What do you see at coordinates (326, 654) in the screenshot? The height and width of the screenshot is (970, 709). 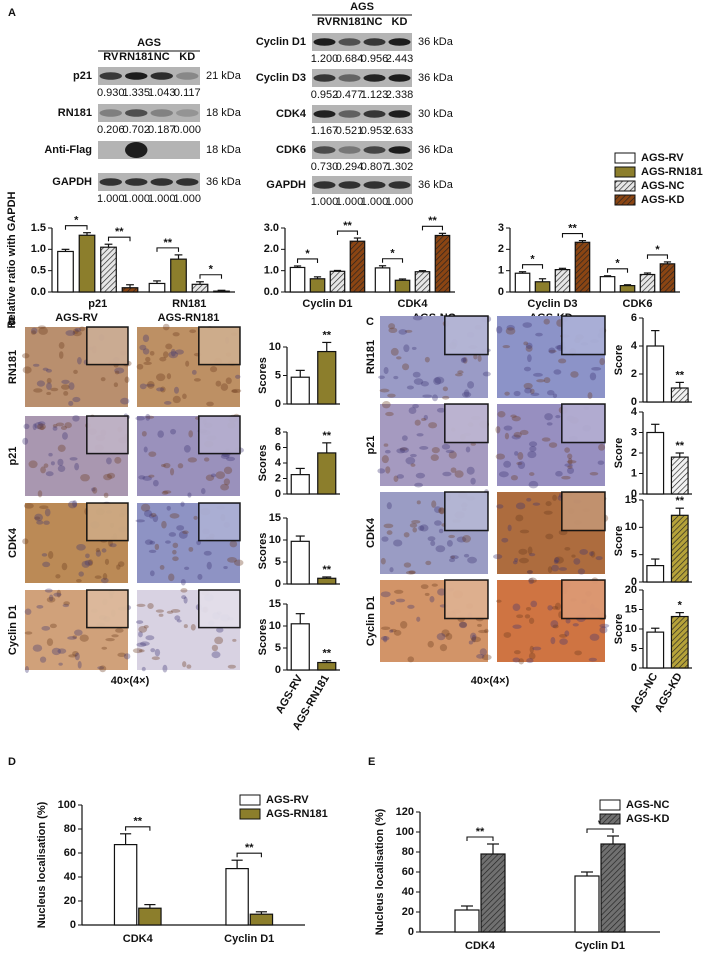 I see `significance-mark: **` at bounding box center [326, 654].